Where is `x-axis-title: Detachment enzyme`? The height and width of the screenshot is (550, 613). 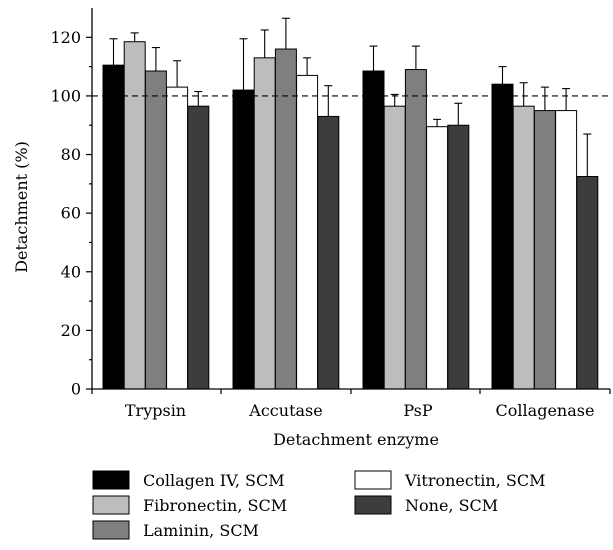
x-axis-title: Detachment enzyme is located at coordinates (356, 439).